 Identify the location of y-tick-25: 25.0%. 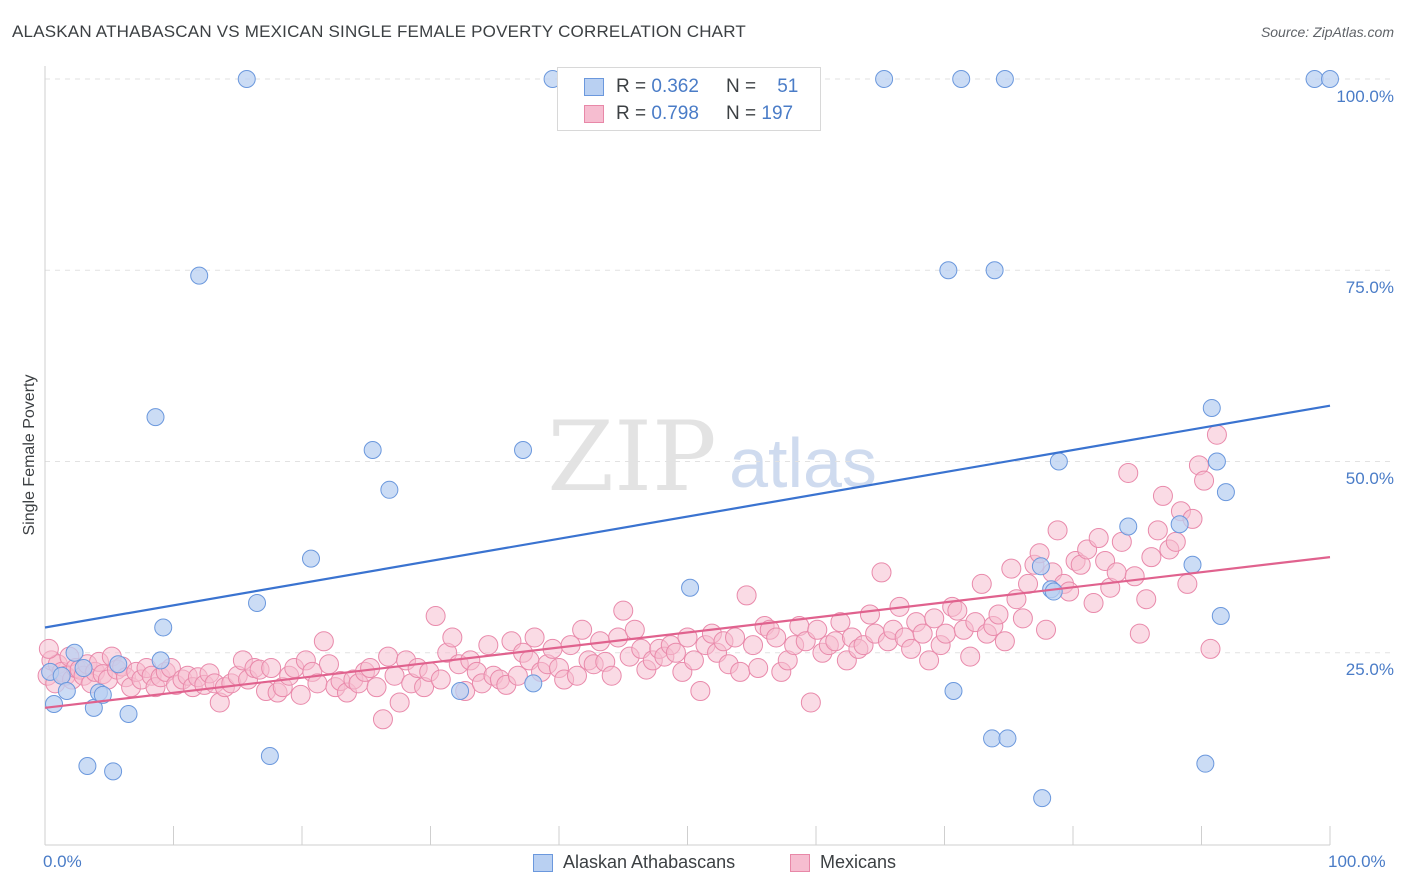
(1369, 669).